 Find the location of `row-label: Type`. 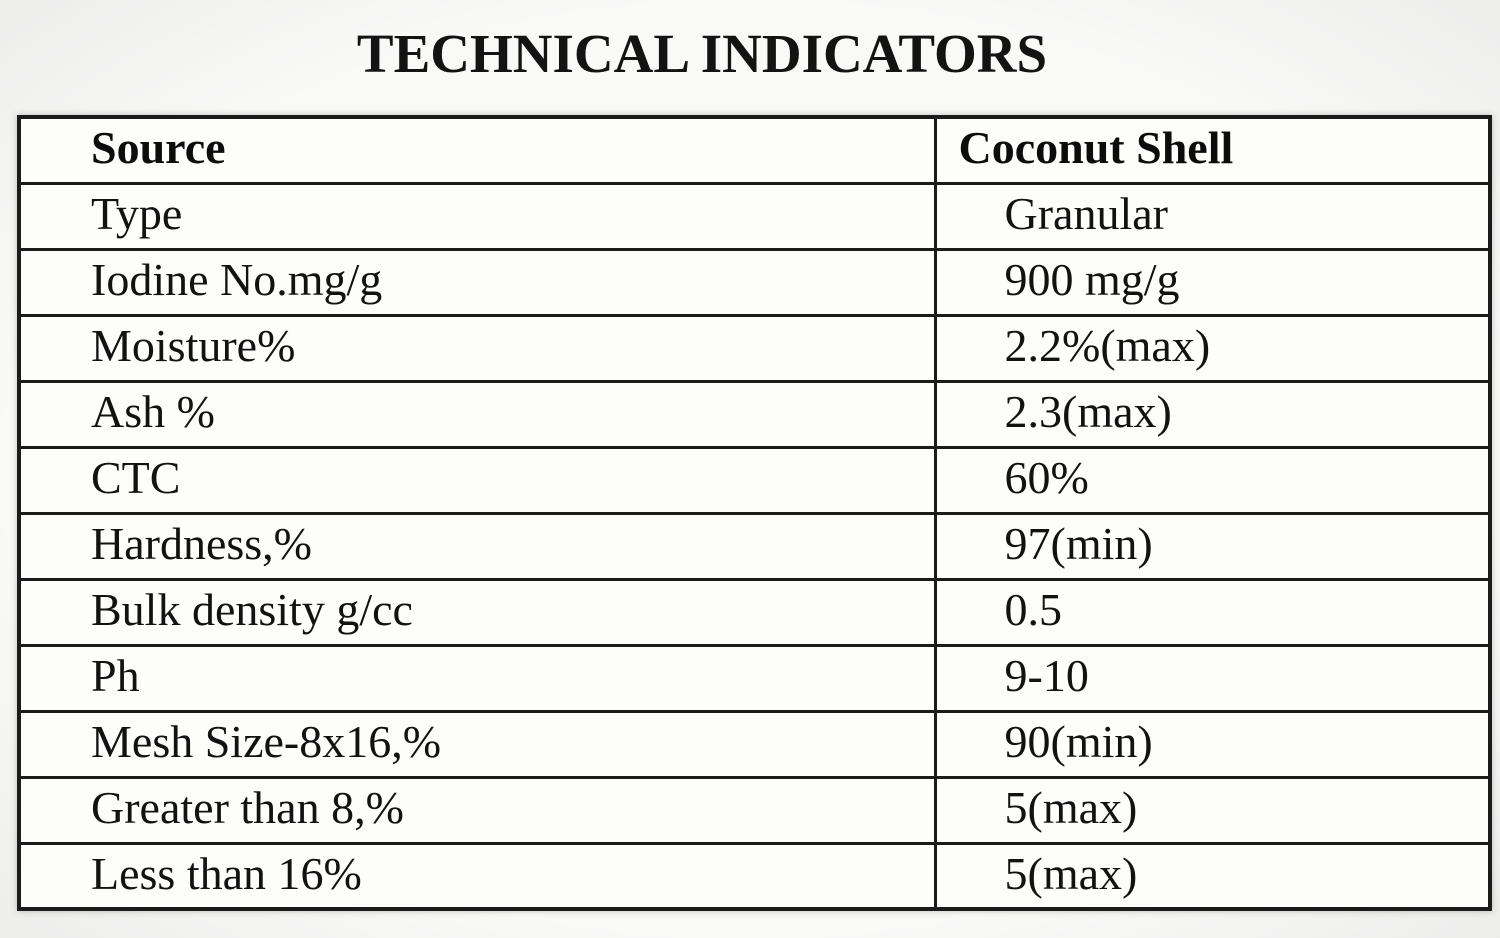

row-label: Type is located at coordinates (477, 216).